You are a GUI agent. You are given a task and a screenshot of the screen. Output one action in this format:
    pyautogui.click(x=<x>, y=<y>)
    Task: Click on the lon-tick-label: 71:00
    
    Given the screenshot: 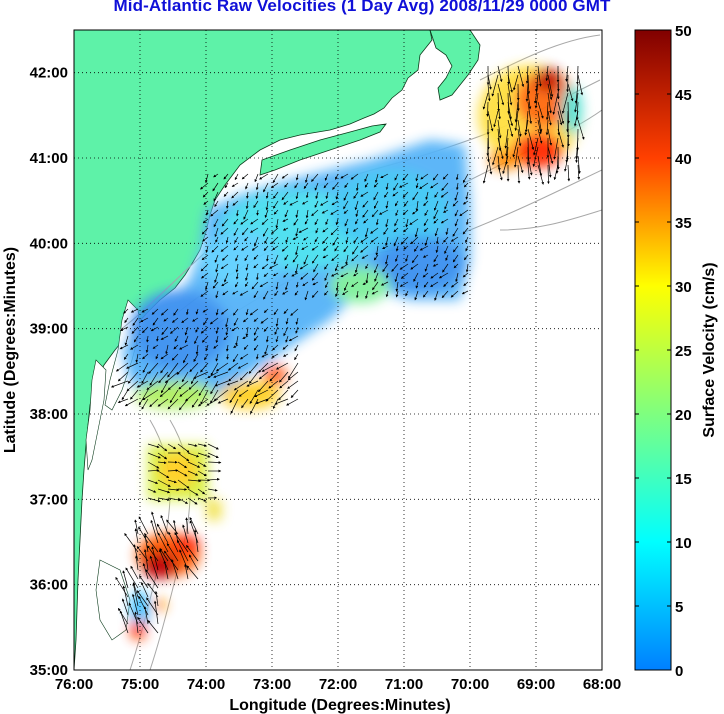 What is the action you would take?
    pyautogui.click(x=404, y=684)
    